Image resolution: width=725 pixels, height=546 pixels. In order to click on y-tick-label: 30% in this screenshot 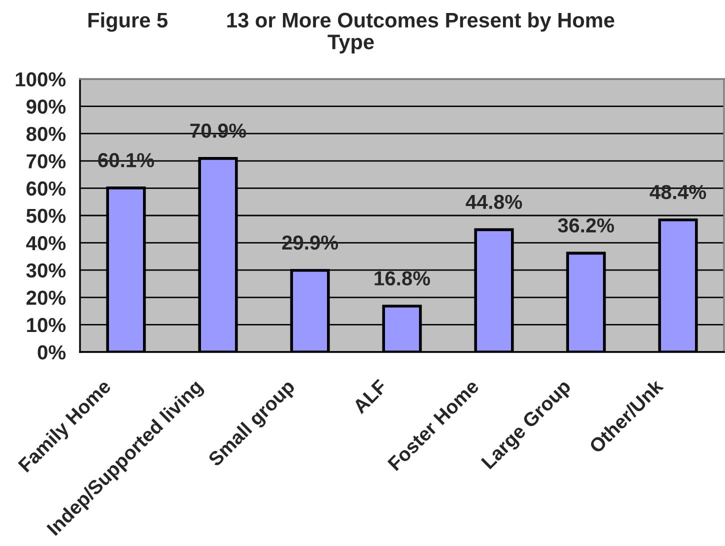, I will do `click(46, 270)`.